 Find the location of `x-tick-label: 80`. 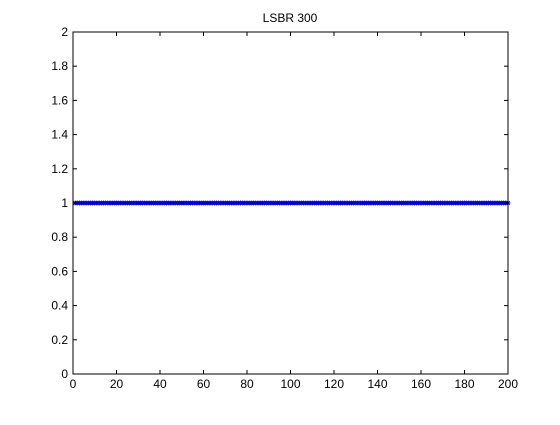

x-tick-label: 80 is located at coordinates (247, 384).